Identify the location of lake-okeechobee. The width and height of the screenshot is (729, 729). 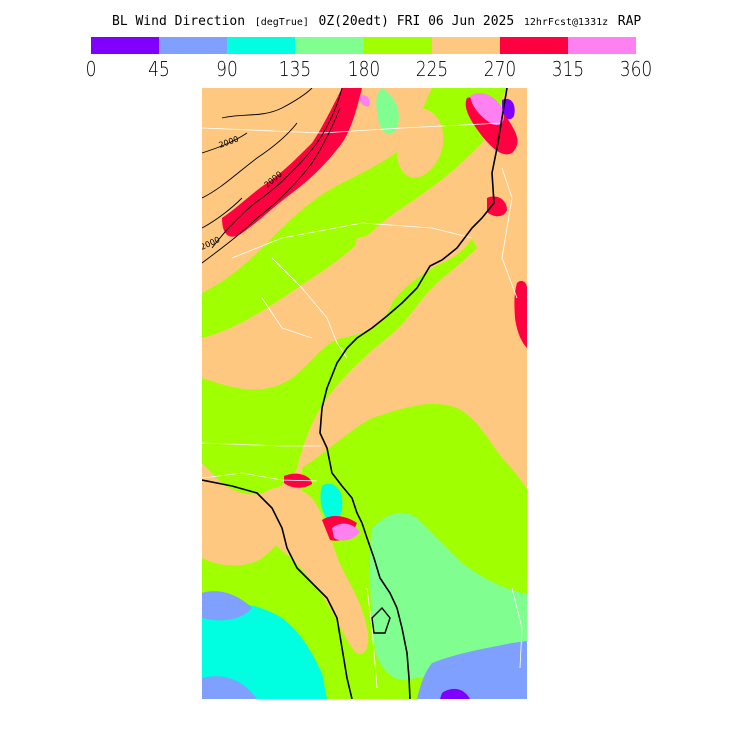
(381, 620).